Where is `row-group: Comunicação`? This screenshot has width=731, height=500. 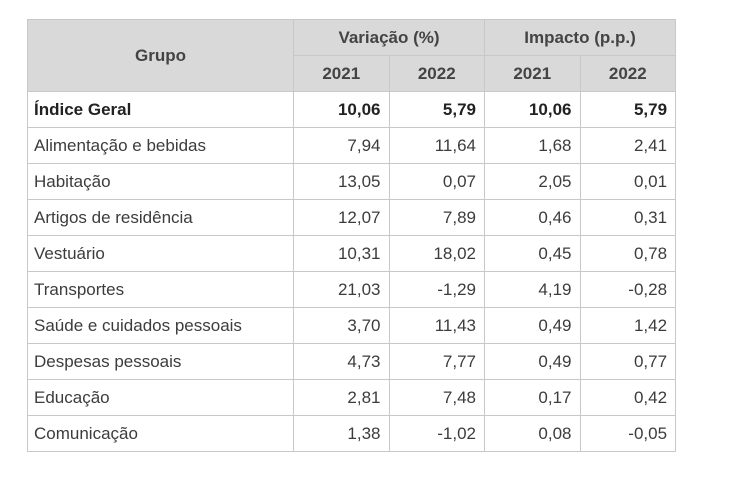 row-group: Comunicação is located at coordinates (160, 433).